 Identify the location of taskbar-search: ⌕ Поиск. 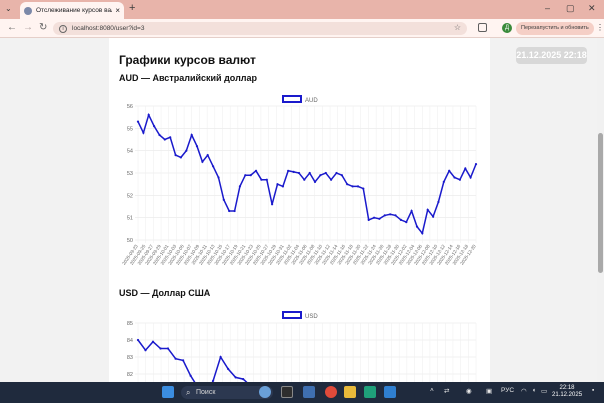
(227, 392).